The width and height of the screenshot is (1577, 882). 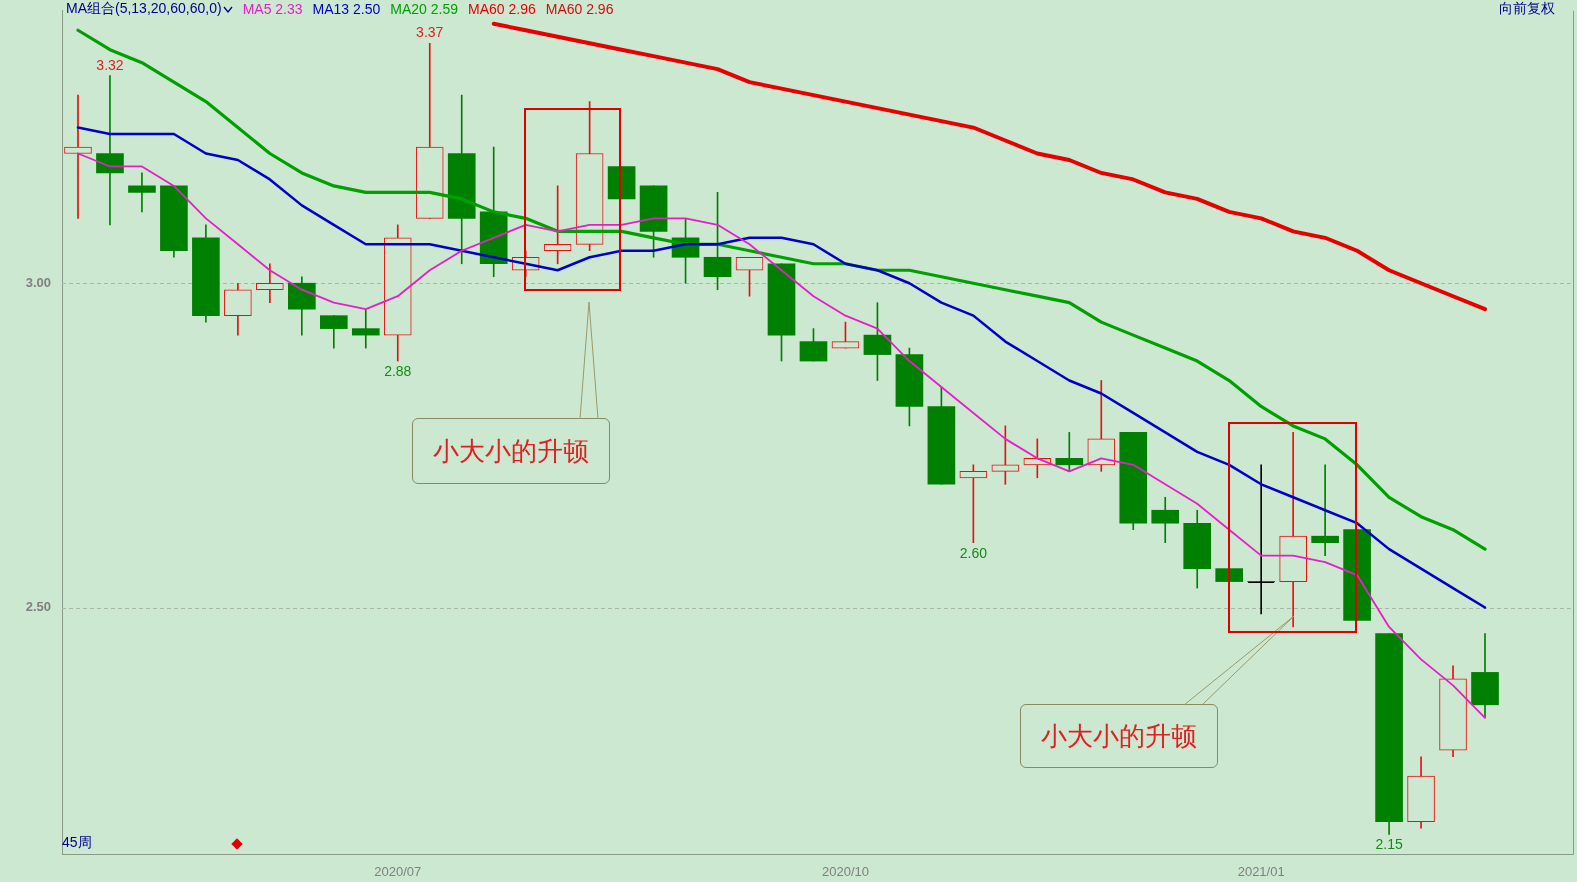 What do you see at coordinates (144, 9) in the screenshot?
I see `legend-title: MA组合(5,13,20,60,60,0)` at bounding box center [144, 9].